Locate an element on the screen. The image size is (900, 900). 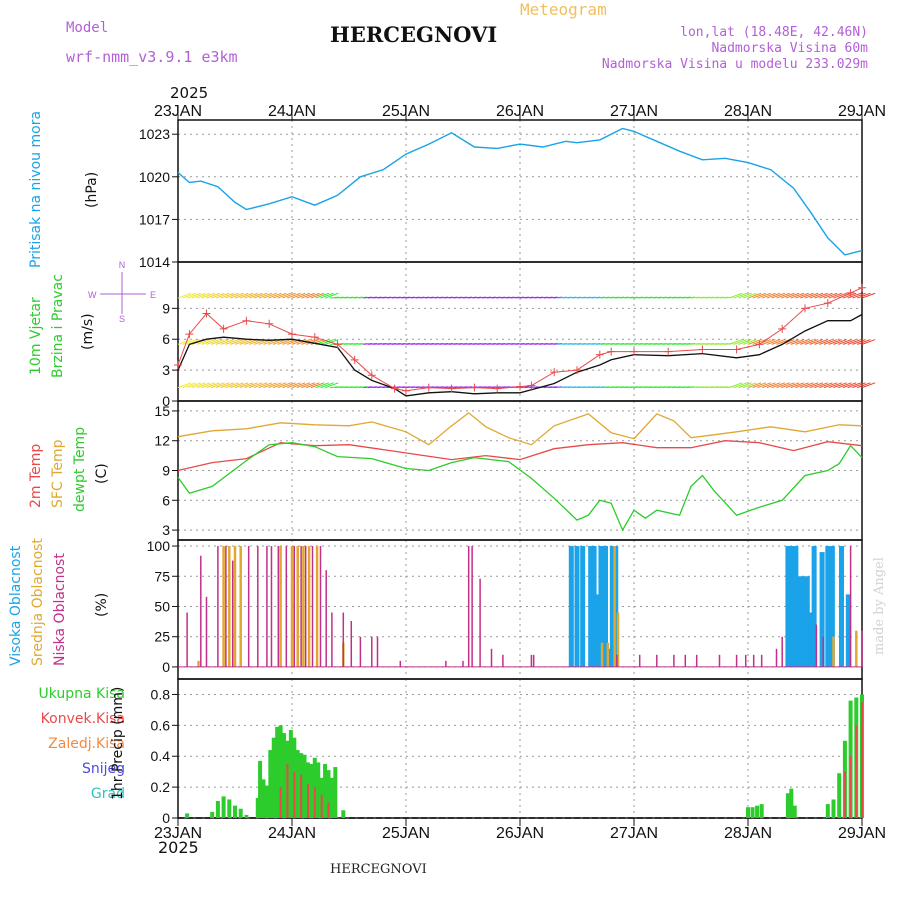
pressure-line is located at coordinates (520, 191).